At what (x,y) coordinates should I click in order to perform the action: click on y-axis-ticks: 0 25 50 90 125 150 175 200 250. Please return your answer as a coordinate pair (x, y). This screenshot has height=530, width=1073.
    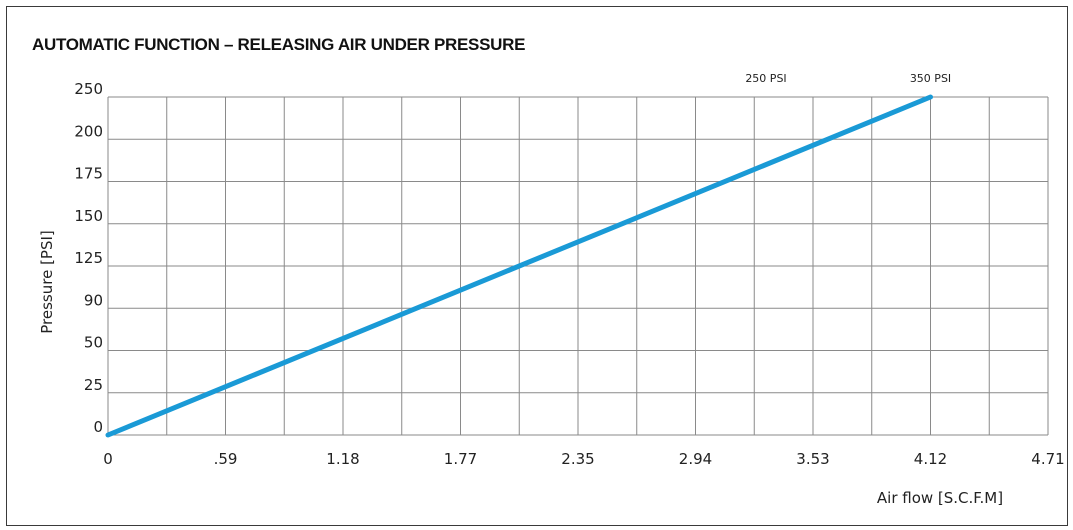
    Looking at the image, I should click on (88, 258).